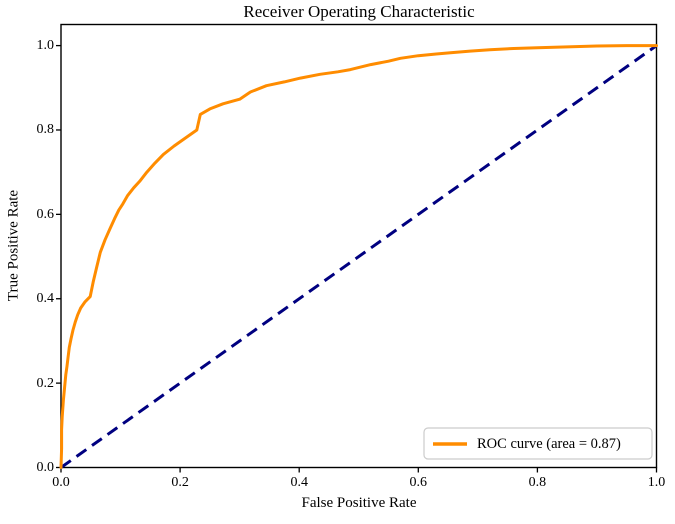 The height and width of the screenshot is (524, 675). Describe the element at coordinates (549, 444) in the screenshot. I see `legend-label: ROC curve (area = 0.87)` at that location.